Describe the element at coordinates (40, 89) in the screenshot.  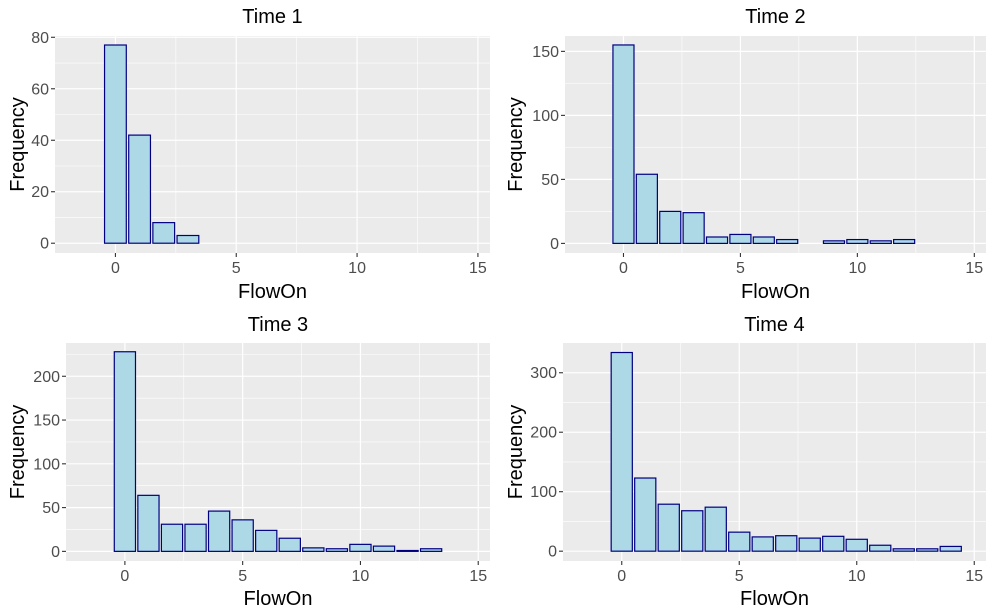
I see `y-tick-label: 60` at that location.